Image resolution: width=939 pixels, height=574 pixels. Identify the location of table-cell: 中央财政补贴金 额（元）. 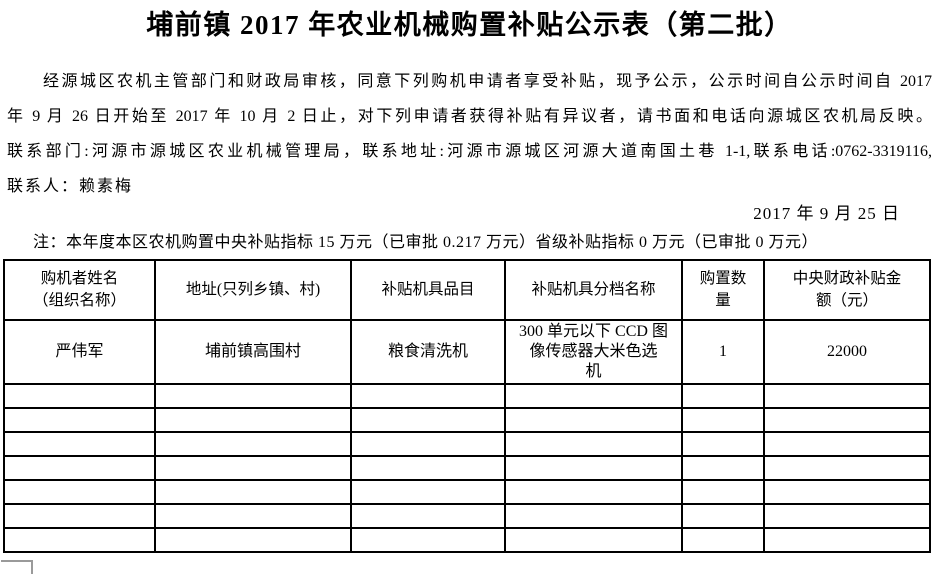
(847, 290).